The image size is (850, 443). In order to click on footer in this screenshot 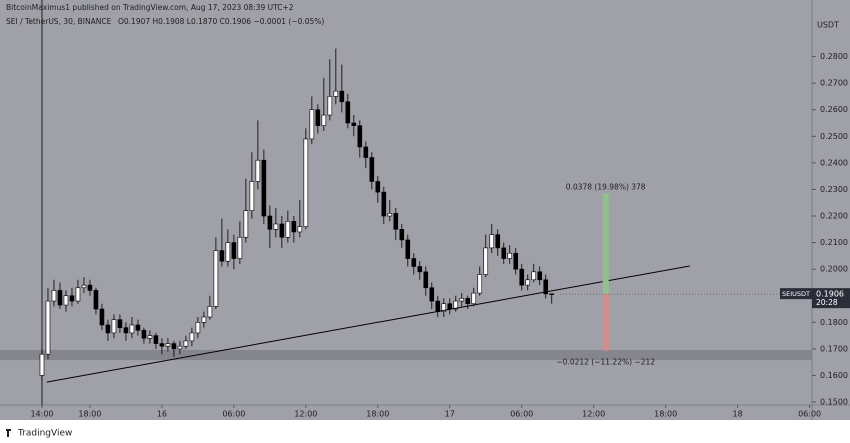, I will do `click(425, 431)`.